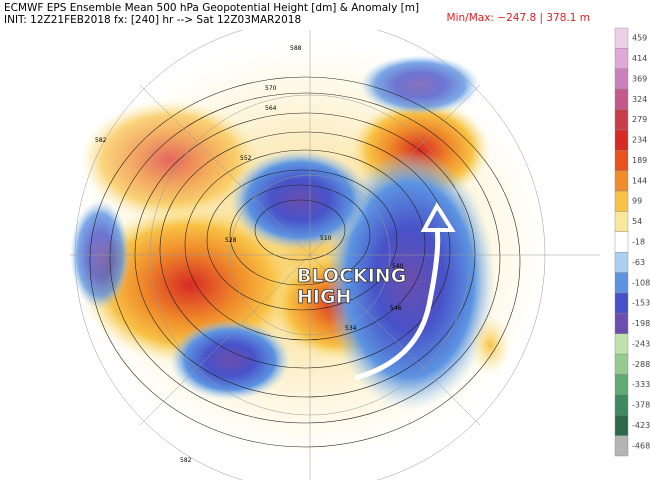 Image resolution: width=650 pixels, height=487 pixels. I want to click on colorbar-label: 99, so click(637, 201).